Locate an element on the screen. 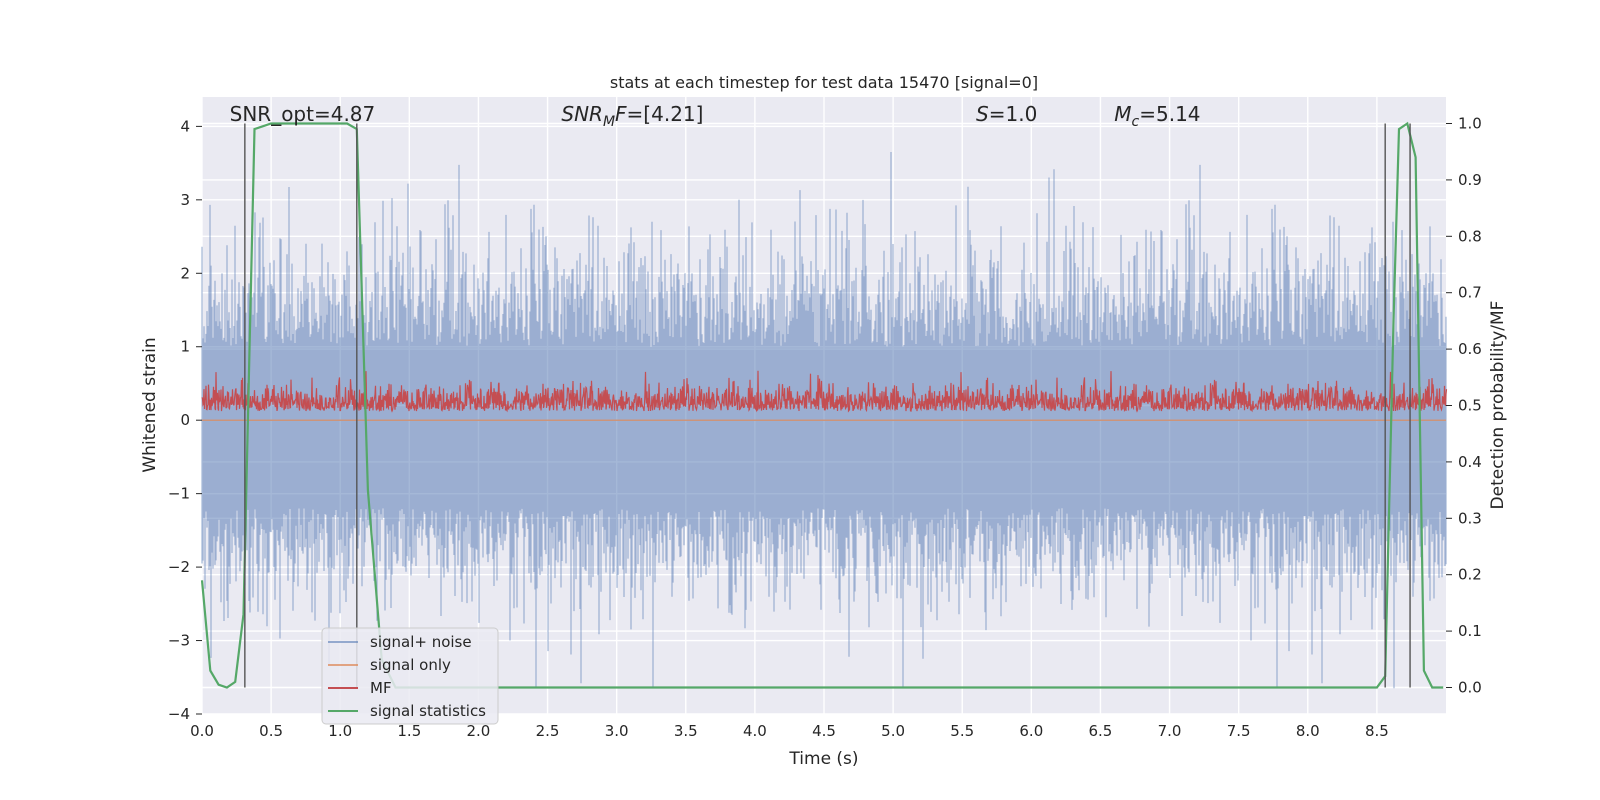  x-tick-label: 6.5 is located at coordinates (1101, 731).